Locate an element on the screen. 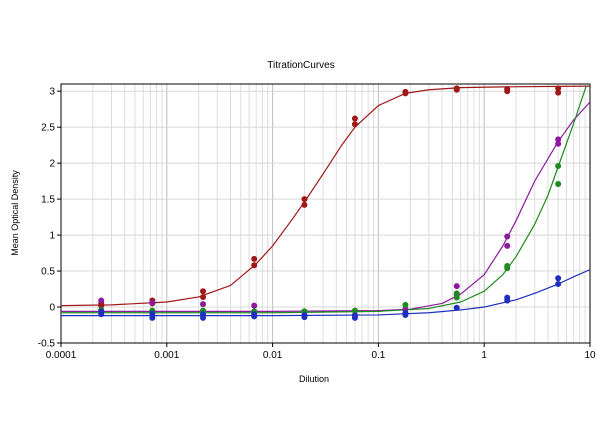  y-tick-label: 1 is located at coordinates (52, 236).